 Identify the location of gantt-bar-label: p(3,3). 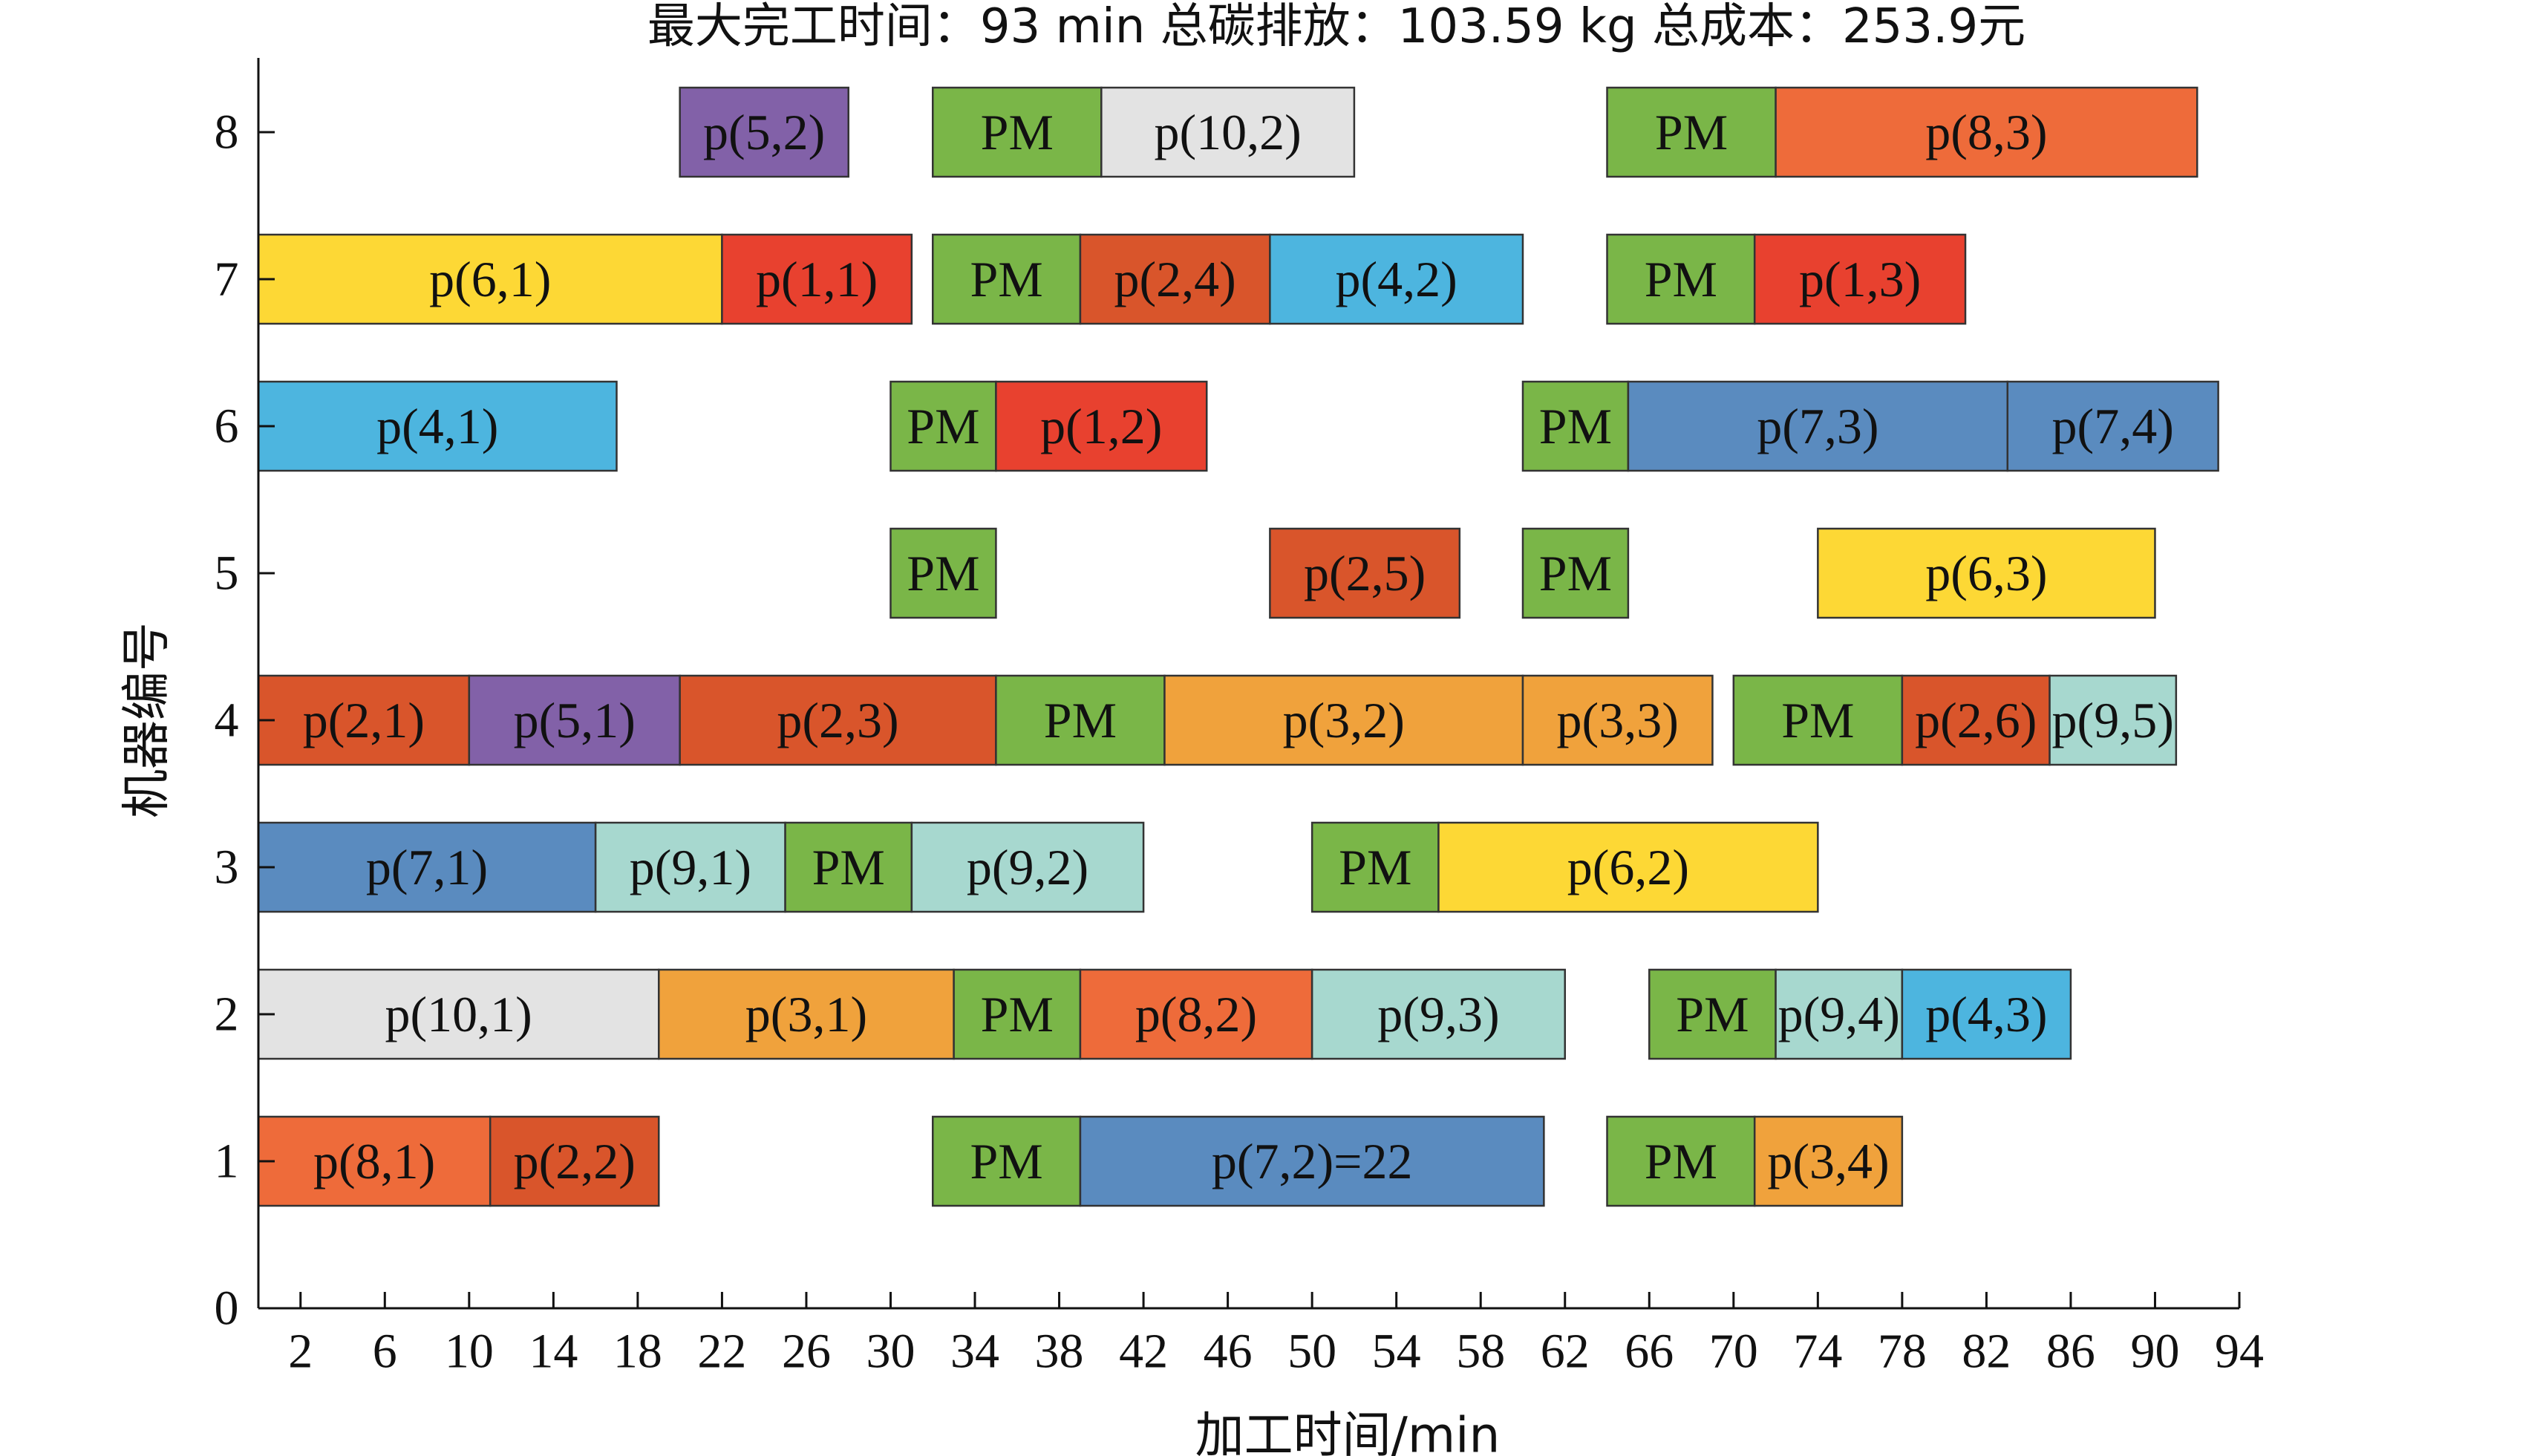
(1618, 720).